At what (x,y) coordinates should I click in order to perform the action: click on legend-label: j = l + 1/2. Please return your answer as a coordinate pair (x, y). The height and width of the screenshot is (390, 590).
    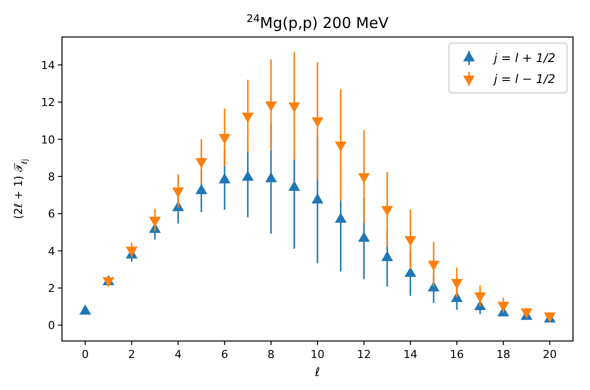
    Looking at the image, I should click on (524, 58).